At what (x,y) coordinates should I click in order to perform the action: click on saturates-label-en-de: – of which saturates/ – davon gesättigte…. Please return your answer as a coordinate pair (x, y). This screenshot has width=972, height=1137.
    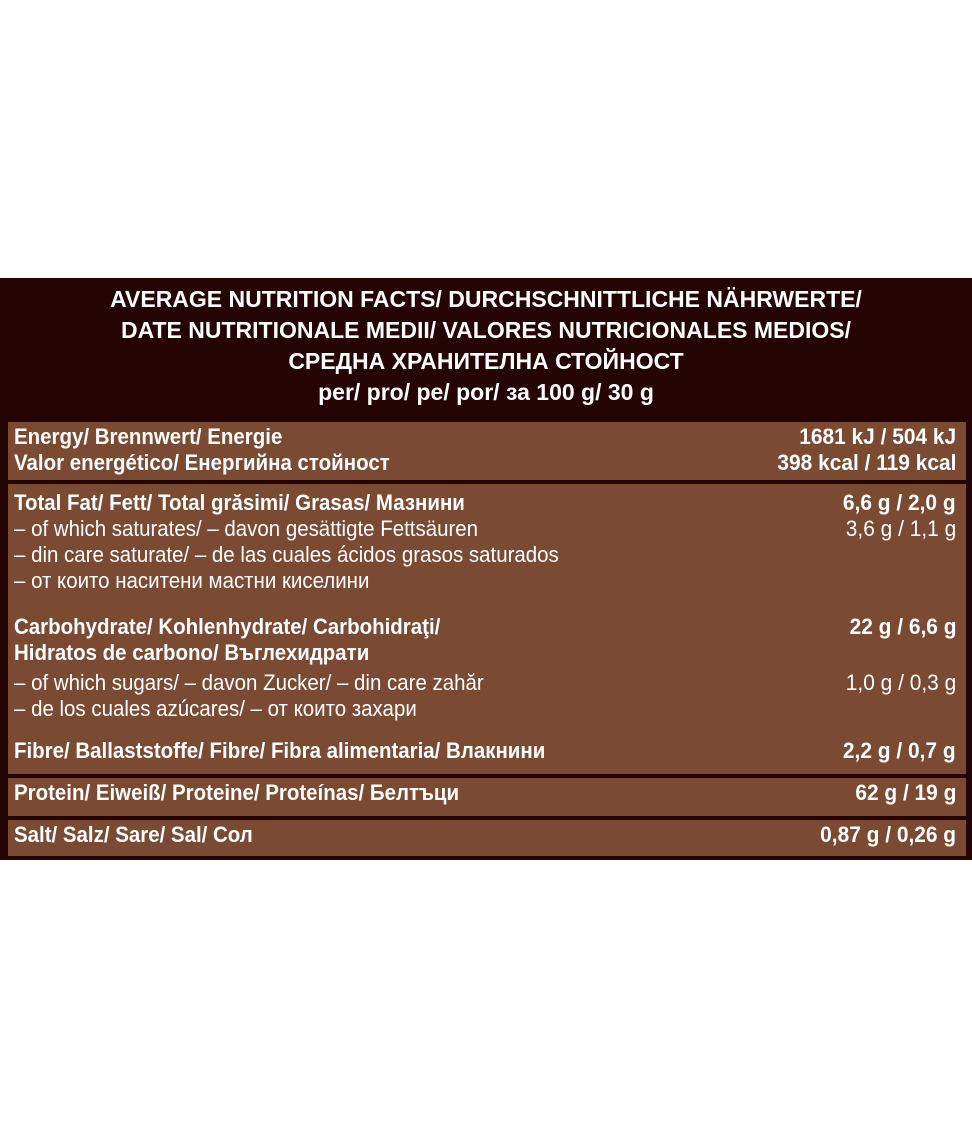
    Looking at the image, I should click on (246, 528).